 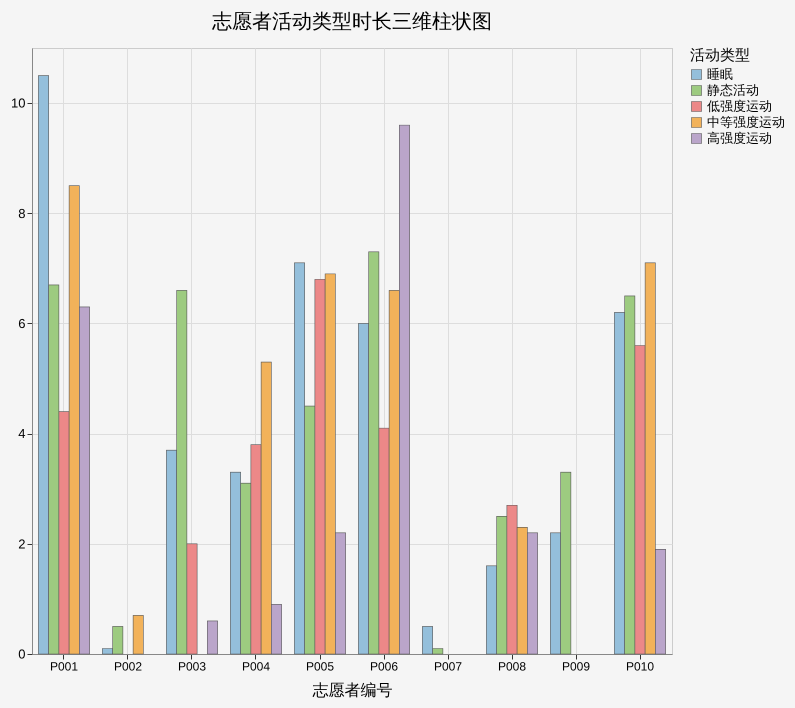 What do you see at coordinates (512, 667) in the screenshot?
I see `x-tick-label: P008` at bounding box center [512, 667].